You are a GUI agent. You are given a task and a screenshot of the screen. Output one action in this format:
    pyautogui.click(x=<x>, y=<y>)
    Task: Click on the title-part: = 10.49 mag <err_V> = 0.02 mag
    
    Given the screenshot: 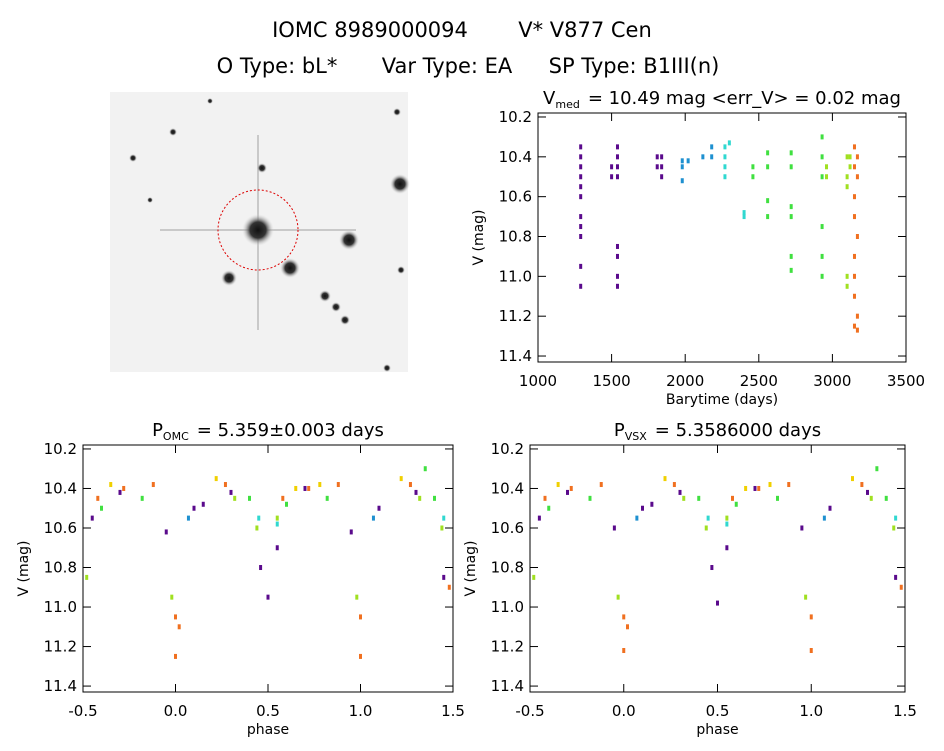 What is the action you would take?
    pyautogui.click(x=744, y=98)
    